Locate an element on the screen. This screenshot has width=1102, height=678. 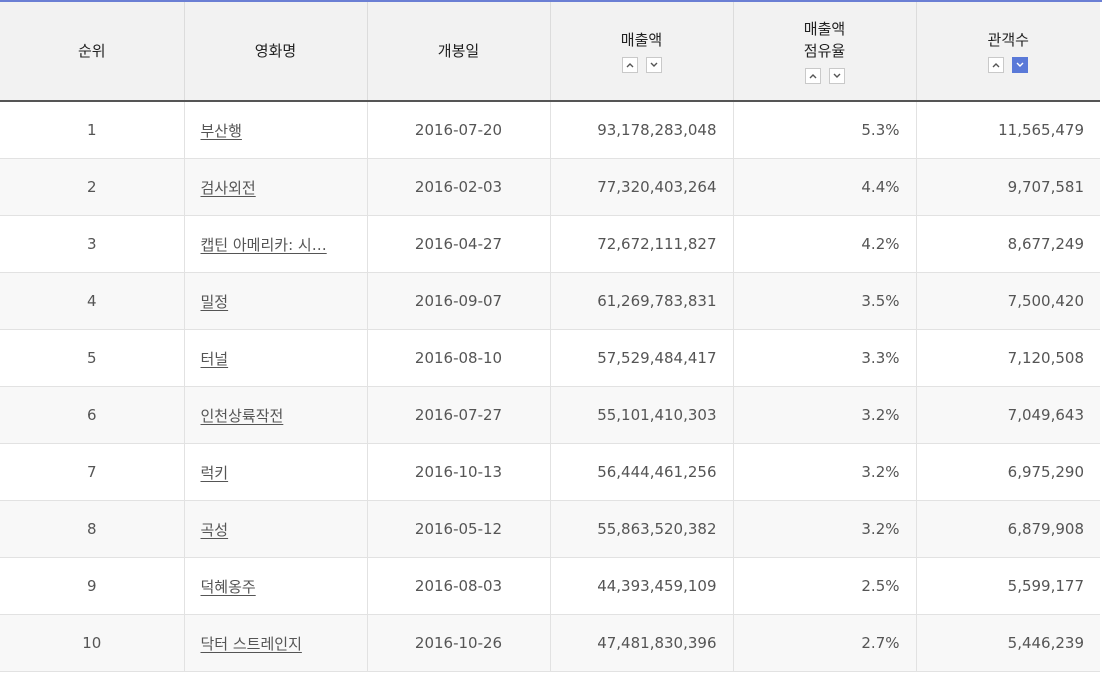
cell-audience: 7,120,508 is located at coordinates (1008, 358).